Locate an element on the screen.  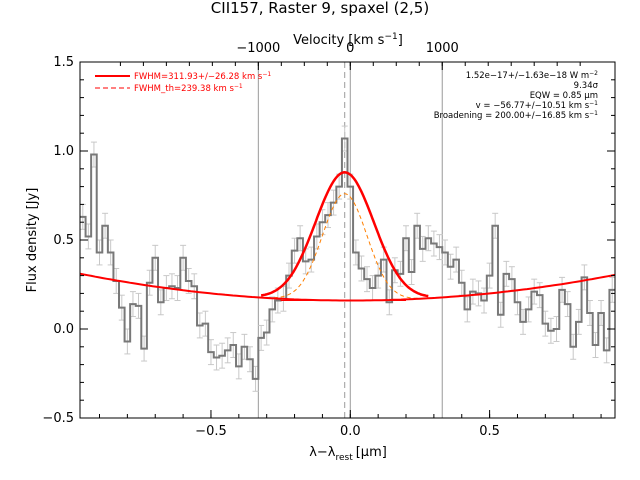
x-tick-label: −0.5 is located at coordinates (211, 431).